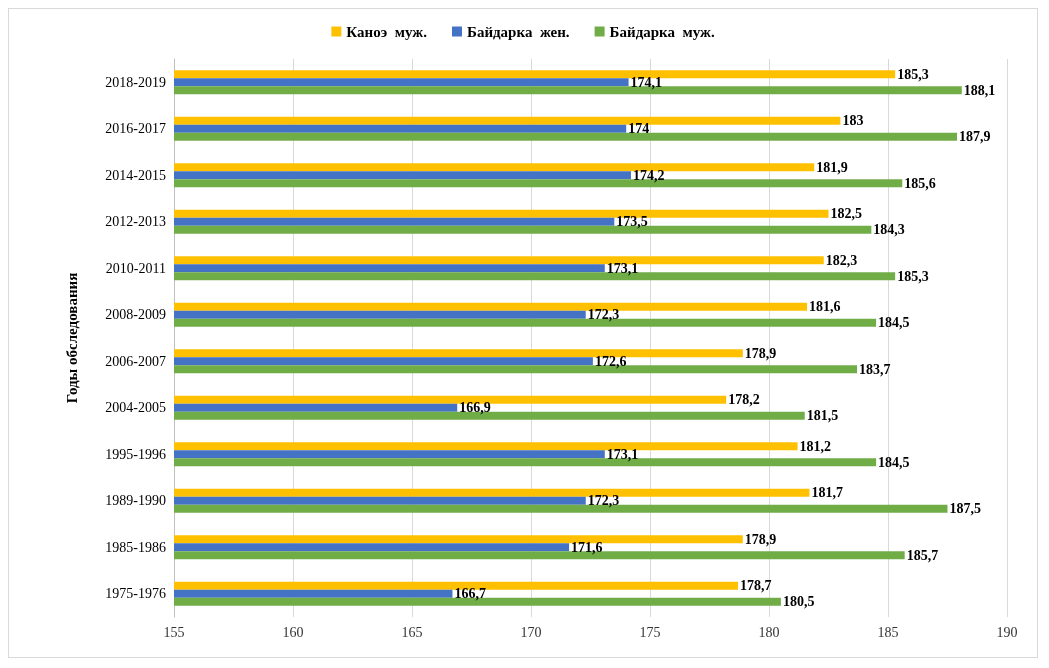  Describe the element at coordinates (135, 594) in the screenshot. I see `y-tick-label: 1975-1976` at that location.